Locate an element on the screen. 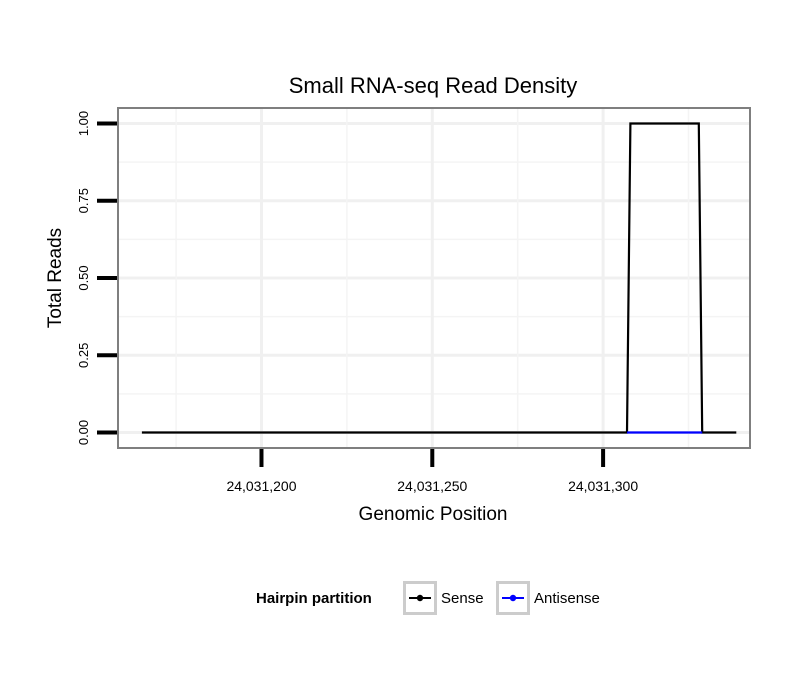 The width and height of the screenshot is (810, 695). legend-entries: Sense Antisense is located at coordinates (501, 598).